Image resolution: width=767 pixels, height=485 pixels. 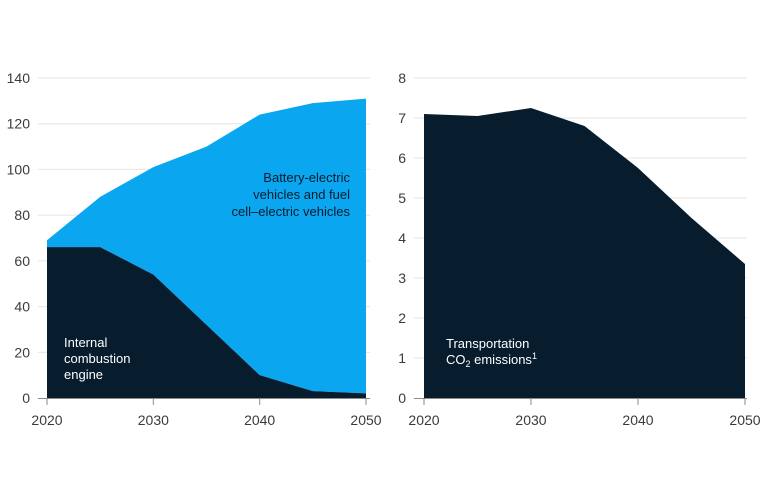 I want to click on bev-fcev-label-line: cell–electric vehicles, so click(x=291, y=211).